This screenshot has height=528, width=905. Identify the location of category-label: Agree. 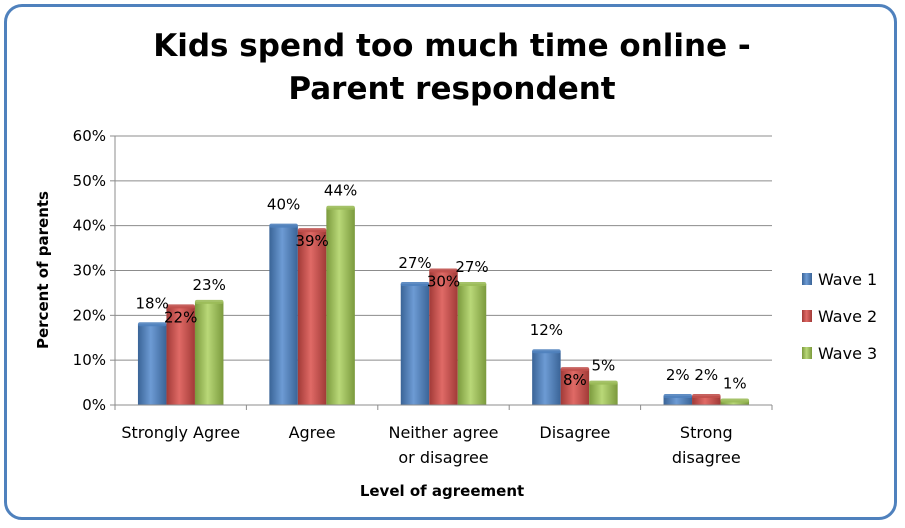
(312, 432).